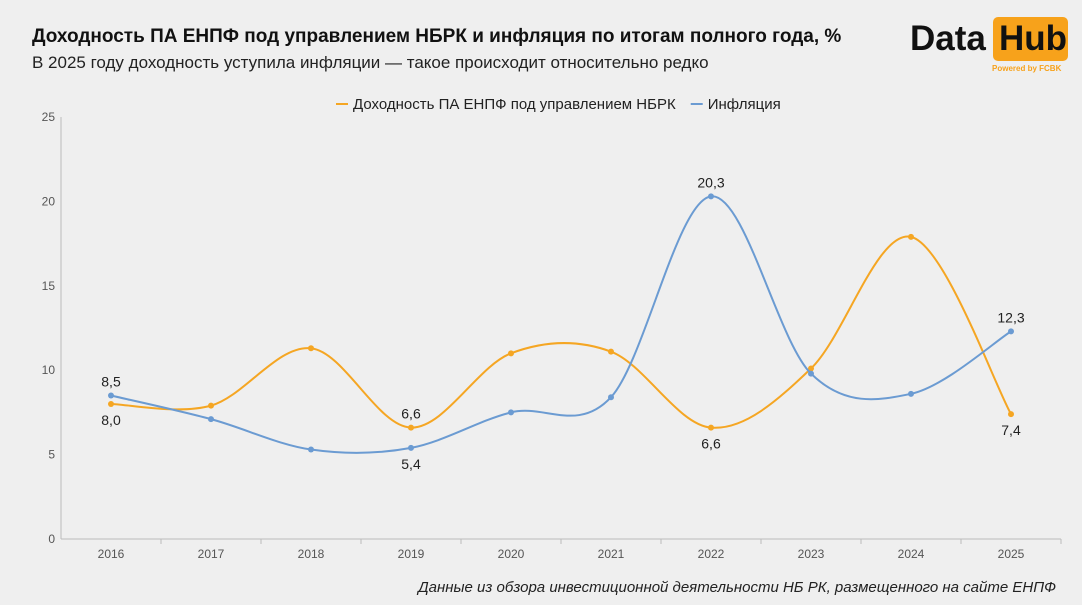 The width and height of the screenshot is (1082, 605). Describe the element at coordinates (1011, 554) in the screenshot. I see `x-tick-label: 2025` at that location.